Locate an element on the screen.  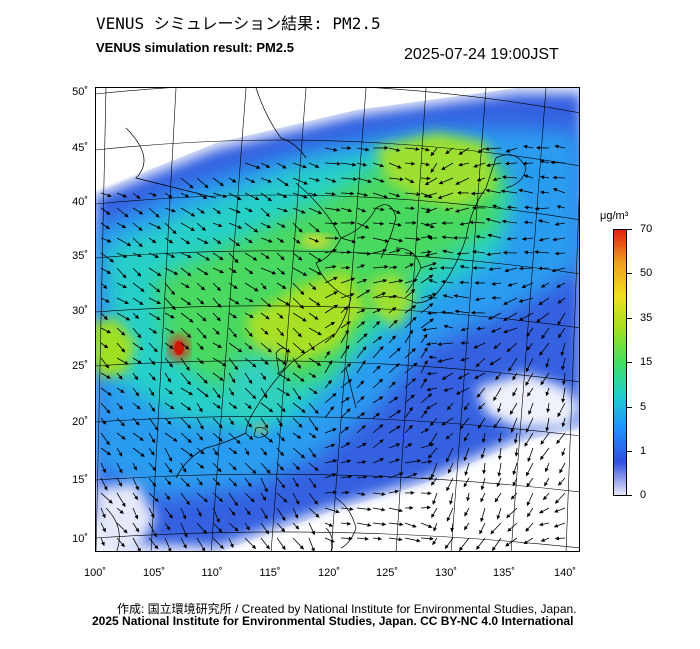
colorbar-label-15: 15 is located at coordinates (646, 362).